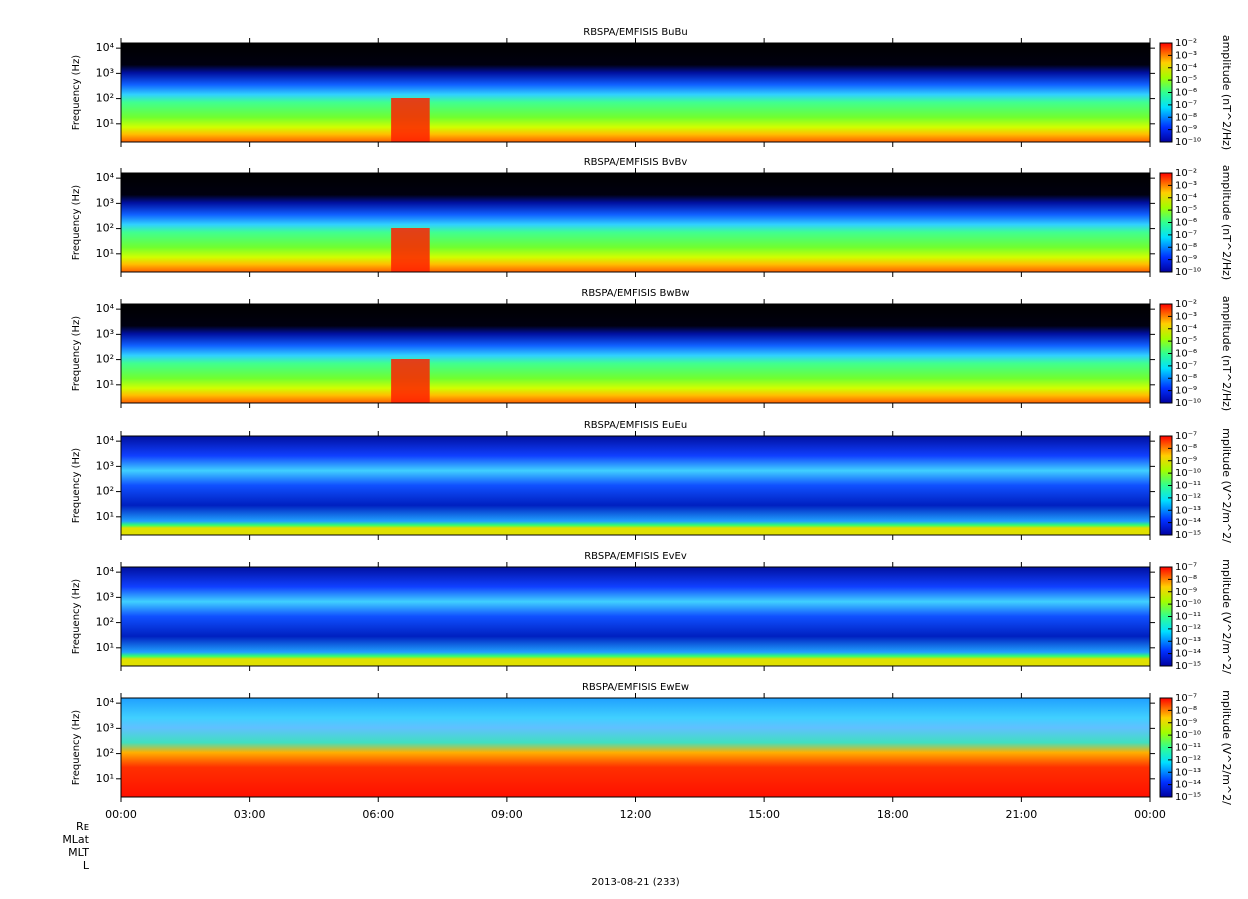 Image resolution: width=1248 pixels, height=899 pixels. What do you see at coordinates (86, 865) in the screenshot?
I see `ephemeris-label: L` at bounding box center [86, 865].